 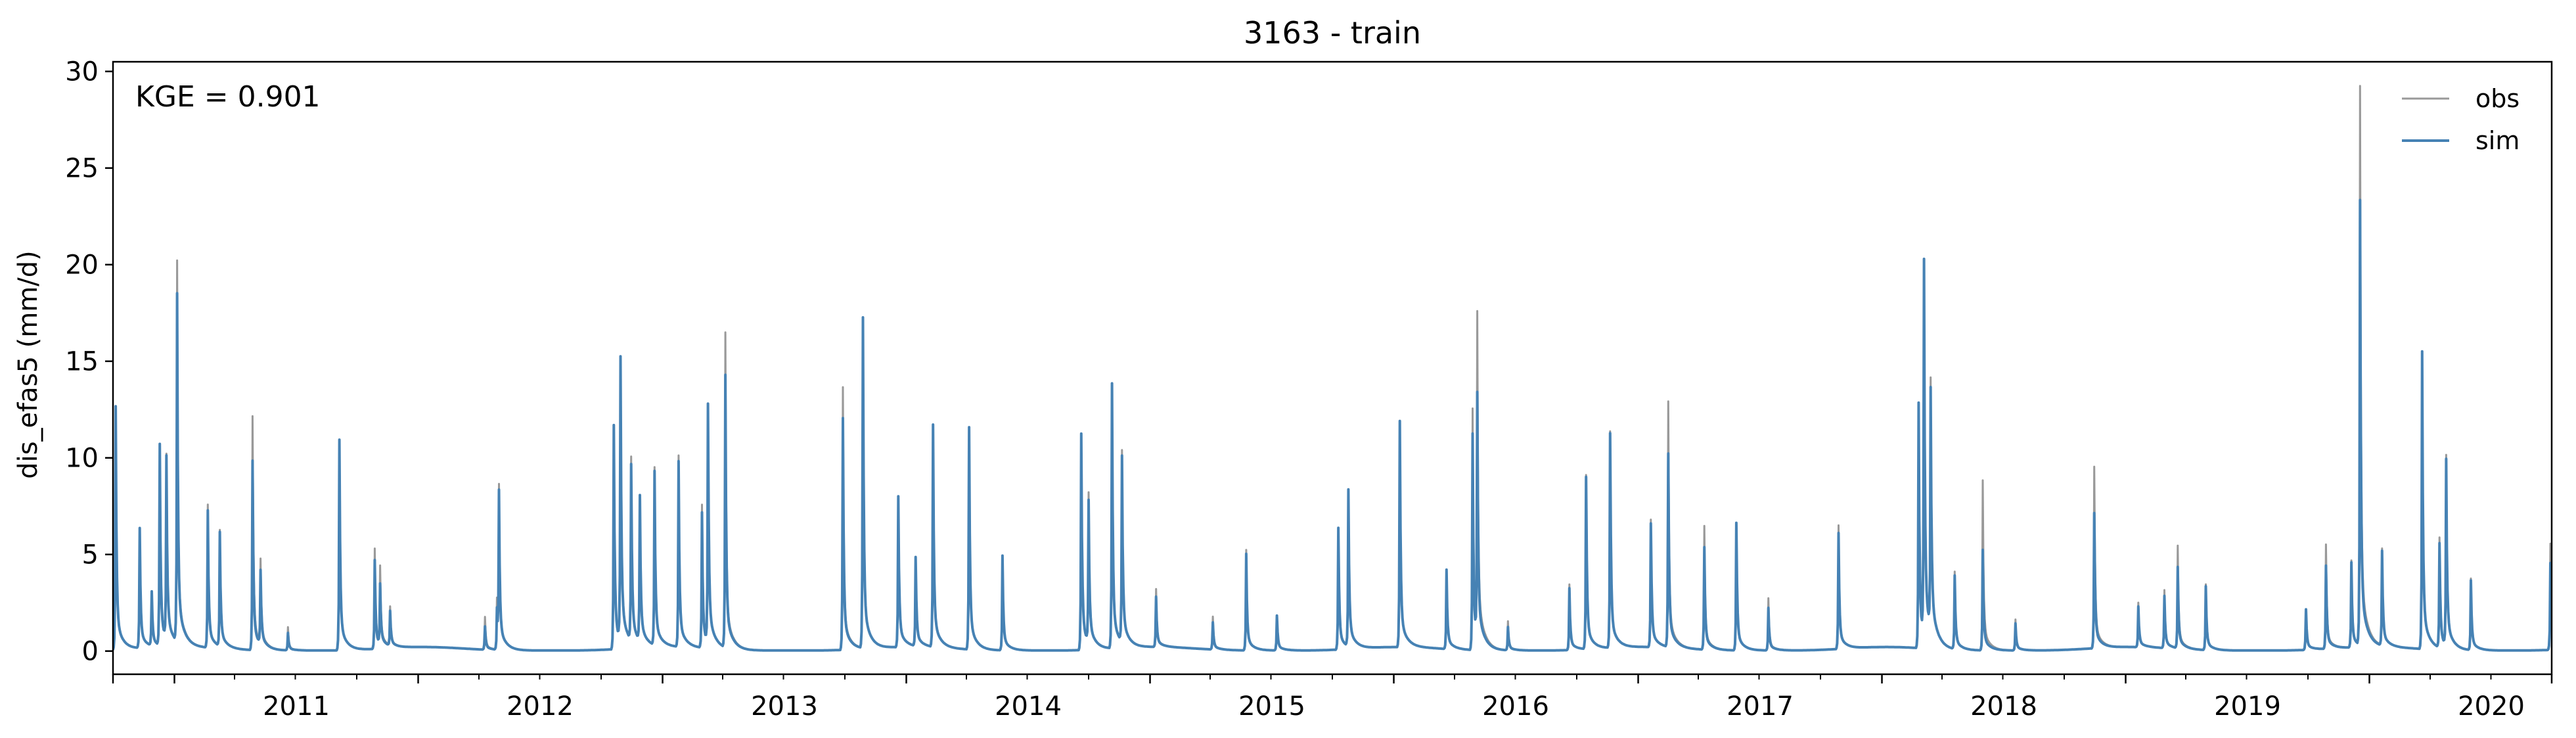 What do you see at coordinates (540, 706) in the screenshot?
I see `x-tick-label: 2012` at bounding box center [540, 706].